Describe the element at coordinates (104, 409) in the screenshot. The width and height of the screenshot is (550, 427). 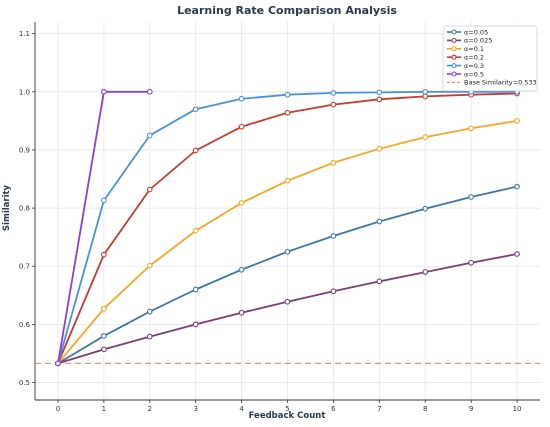
I see `x-tick-label: 1` at that location.